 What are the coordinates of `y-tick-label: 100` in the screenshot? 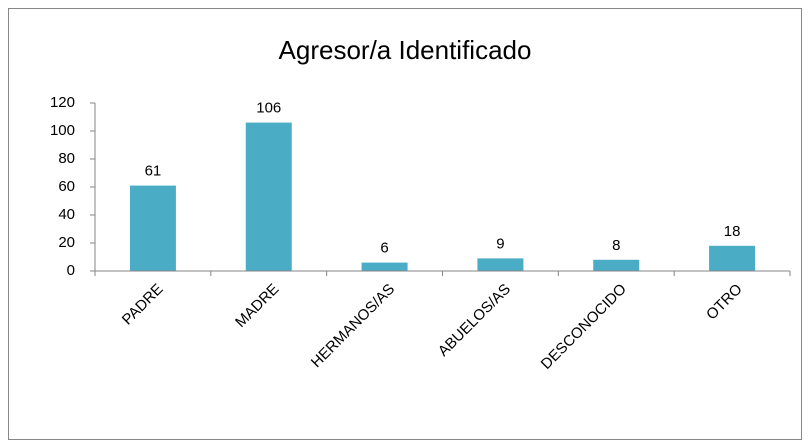 It's located at (62, 130).